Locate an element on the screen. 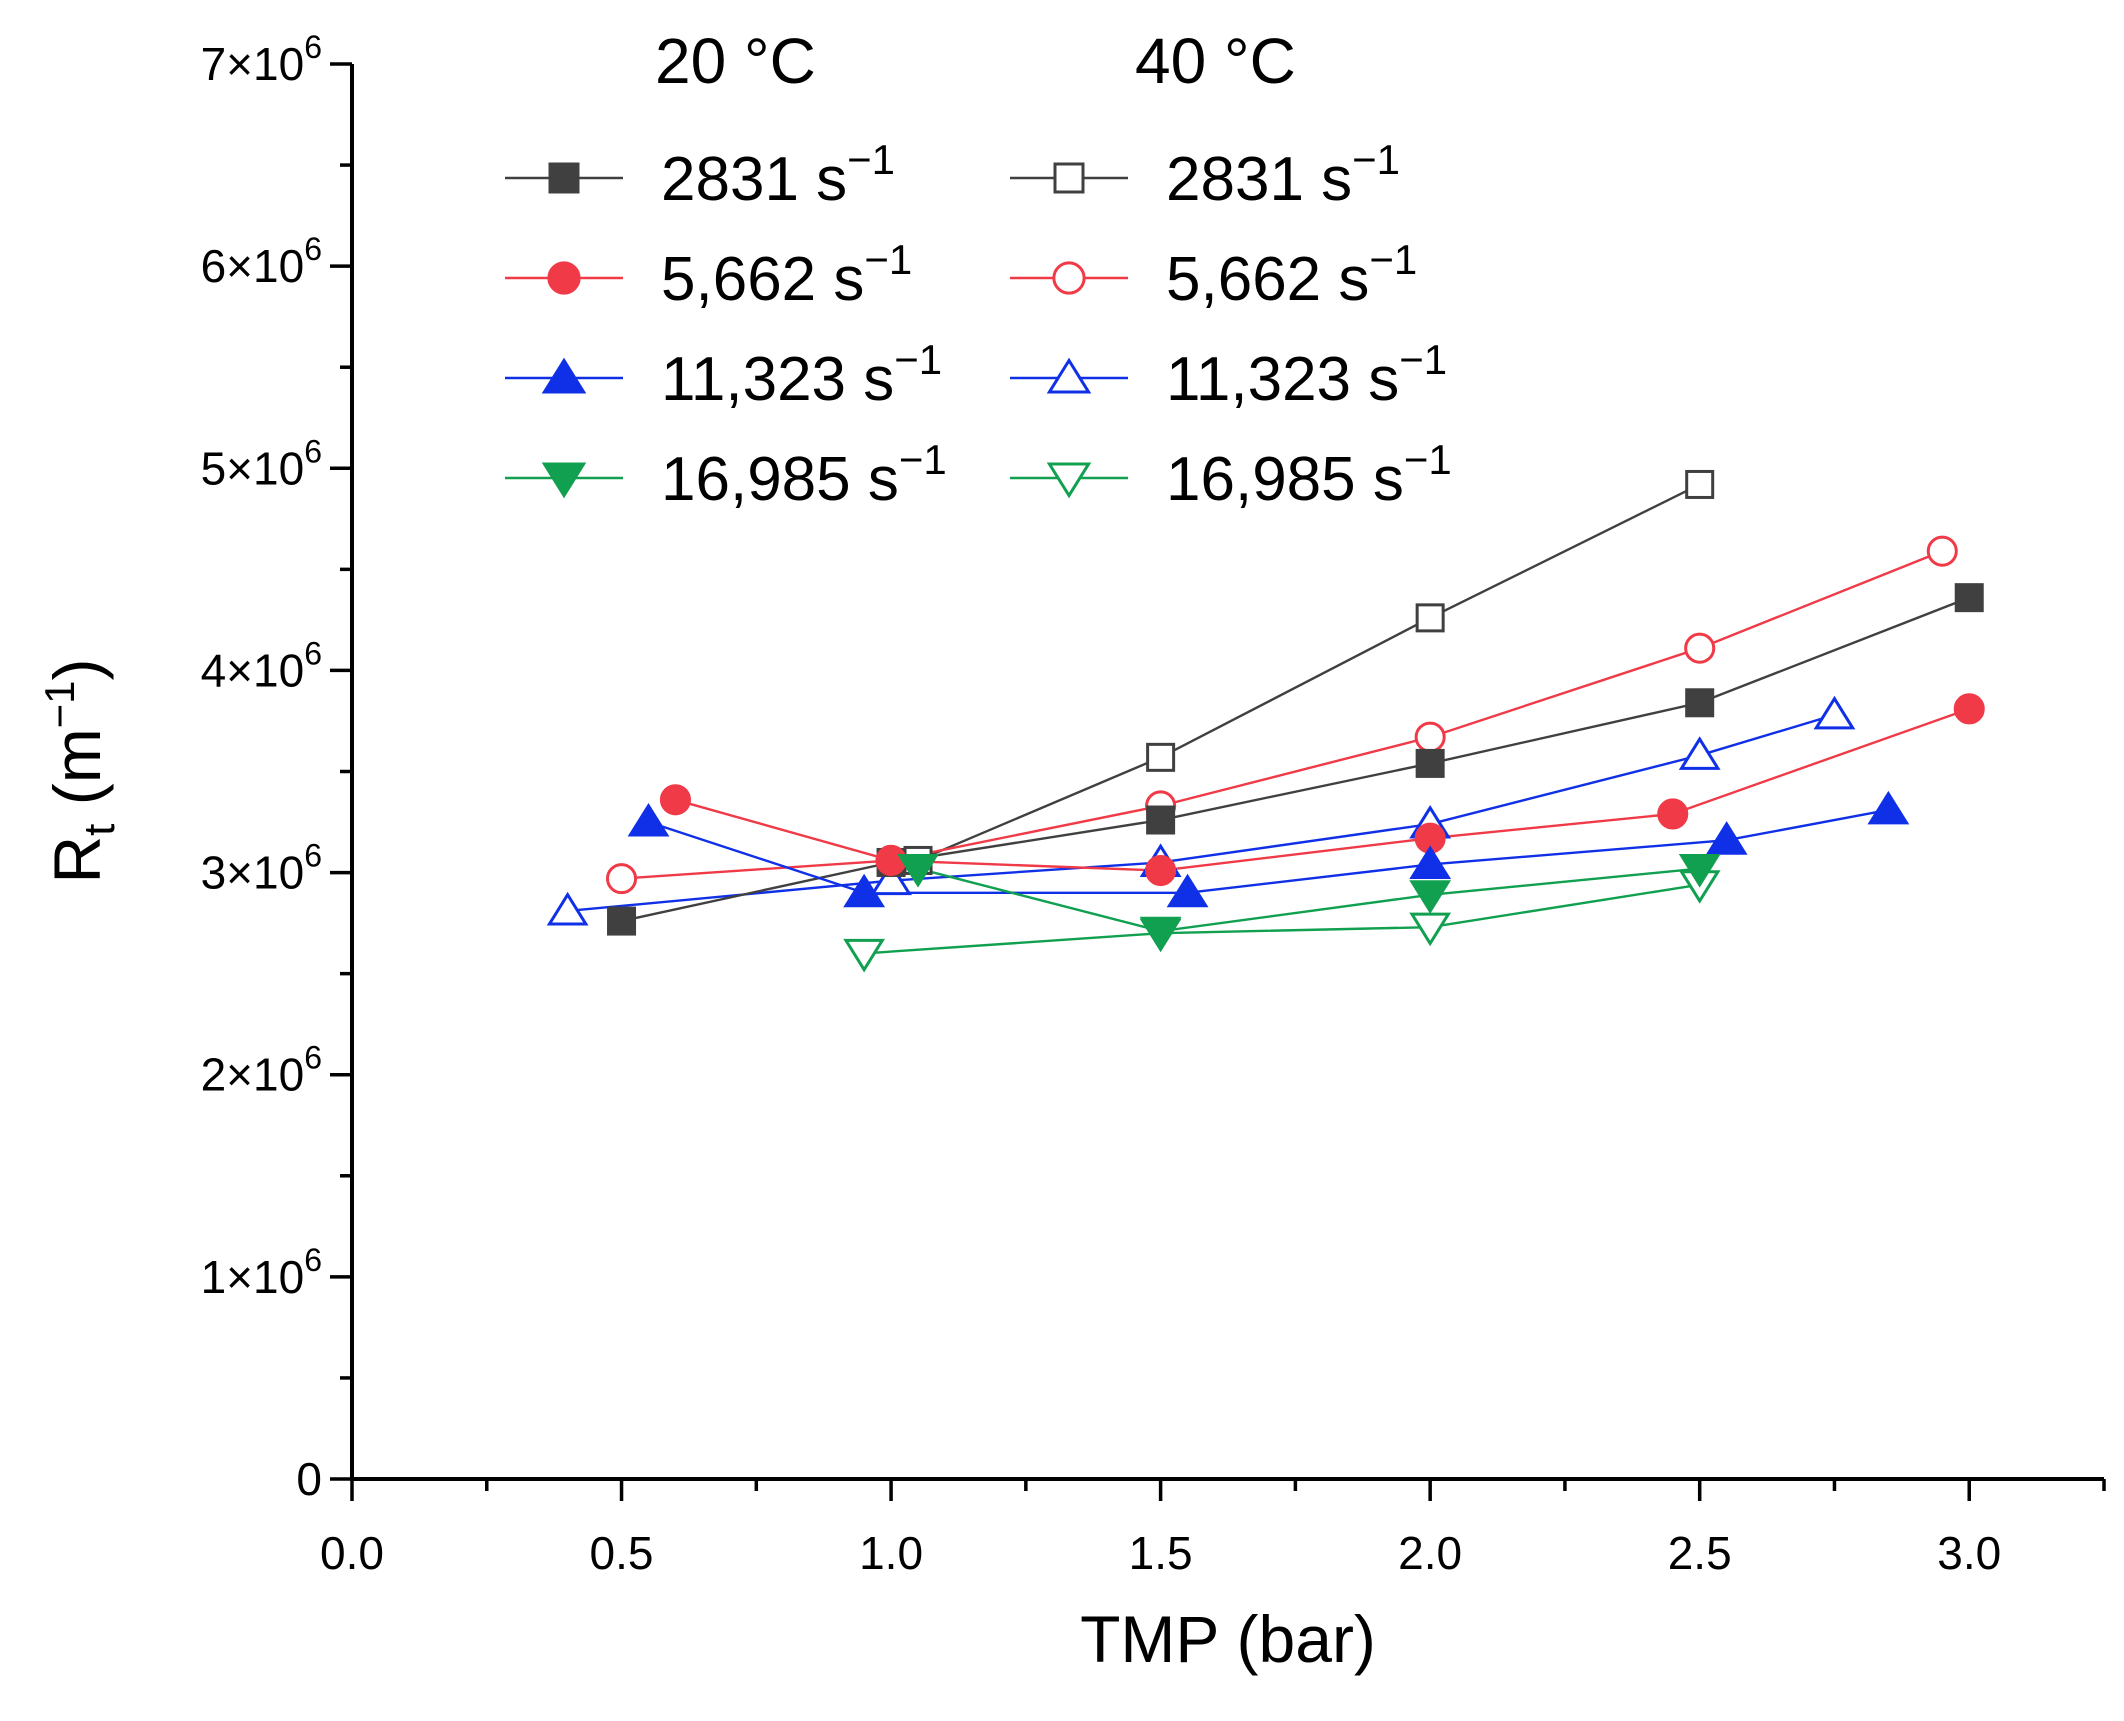  y-axis-title: Rt (m−1) is located at coordinates (80, 770).